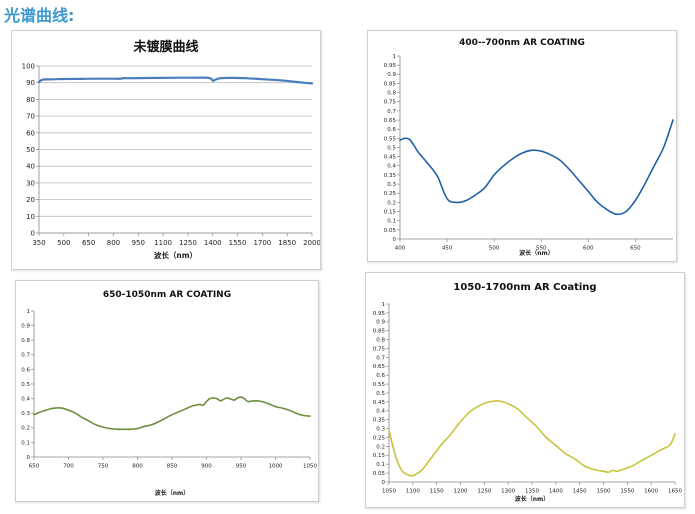 Image resolution: width=695 pixels, height=514 pixels. I want to click on x-tick-label: 1500, so click(604, 492).